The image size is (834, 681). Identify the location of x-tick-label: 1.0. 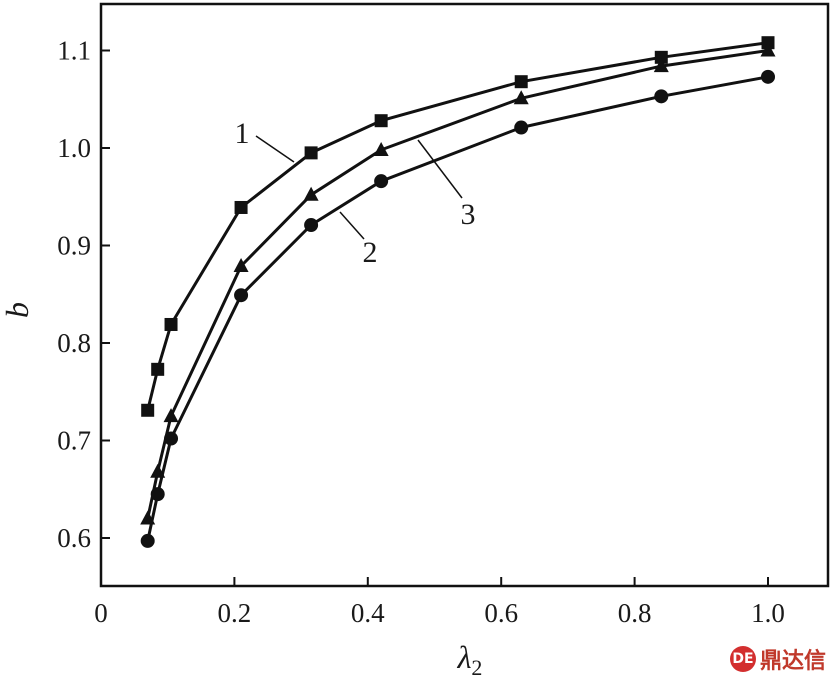
(768, 613).